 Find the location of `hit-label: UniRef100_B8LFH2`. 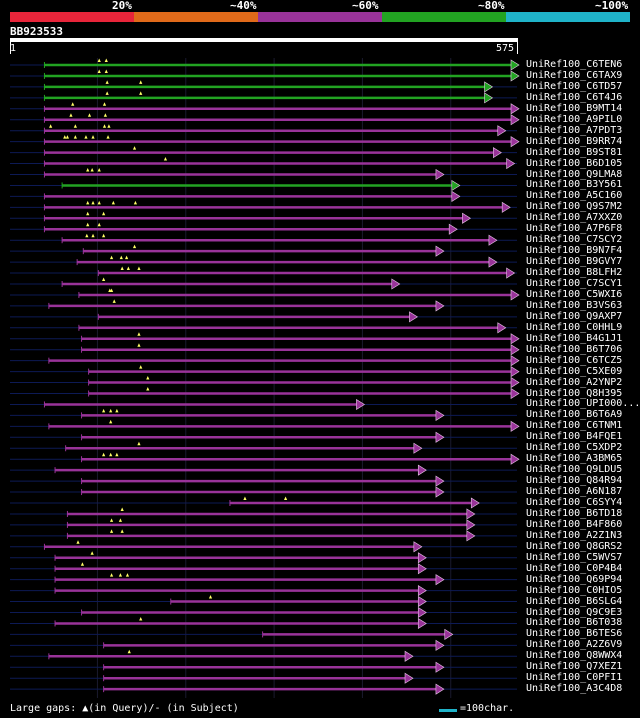

hit-label: UniRef100_B8LFH2 is located at coordinates (574, 273).